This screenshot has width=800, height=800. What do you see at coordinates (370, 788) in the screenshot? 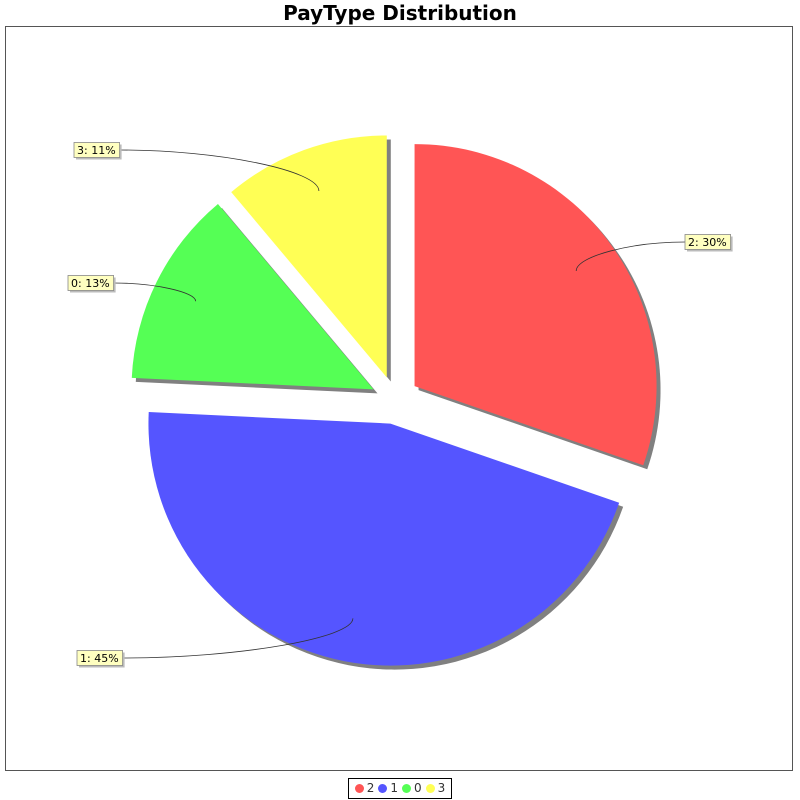
I see `legend-label-2: 2` at bounding box center [370, 788].